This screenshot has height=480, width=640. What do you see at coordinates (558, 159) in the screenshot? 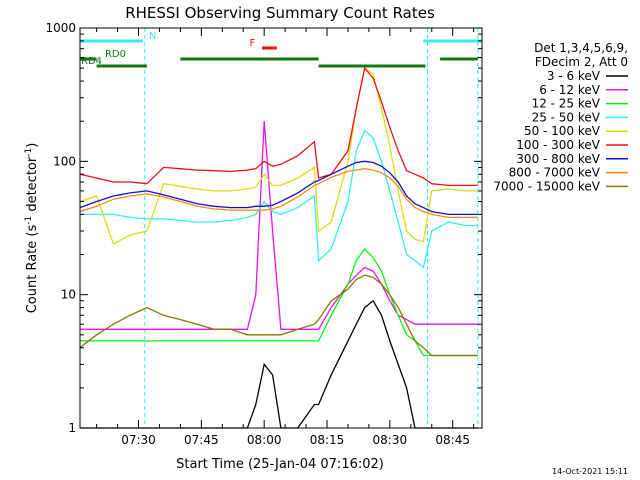
I see `legend-label-6: 300 - 800 keV` at bounding box center [558, 159].